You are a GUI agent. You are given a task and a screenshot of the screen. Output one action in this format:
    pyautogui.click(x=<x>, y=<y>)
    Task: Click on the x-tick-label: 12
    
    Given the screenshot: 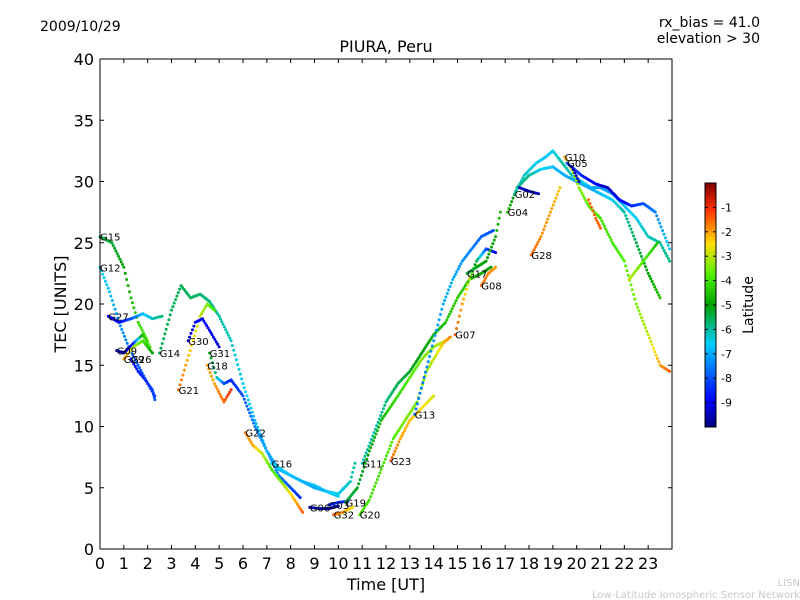 What is the action you would take?
    pyautogui.click(x=386, y=563)
    